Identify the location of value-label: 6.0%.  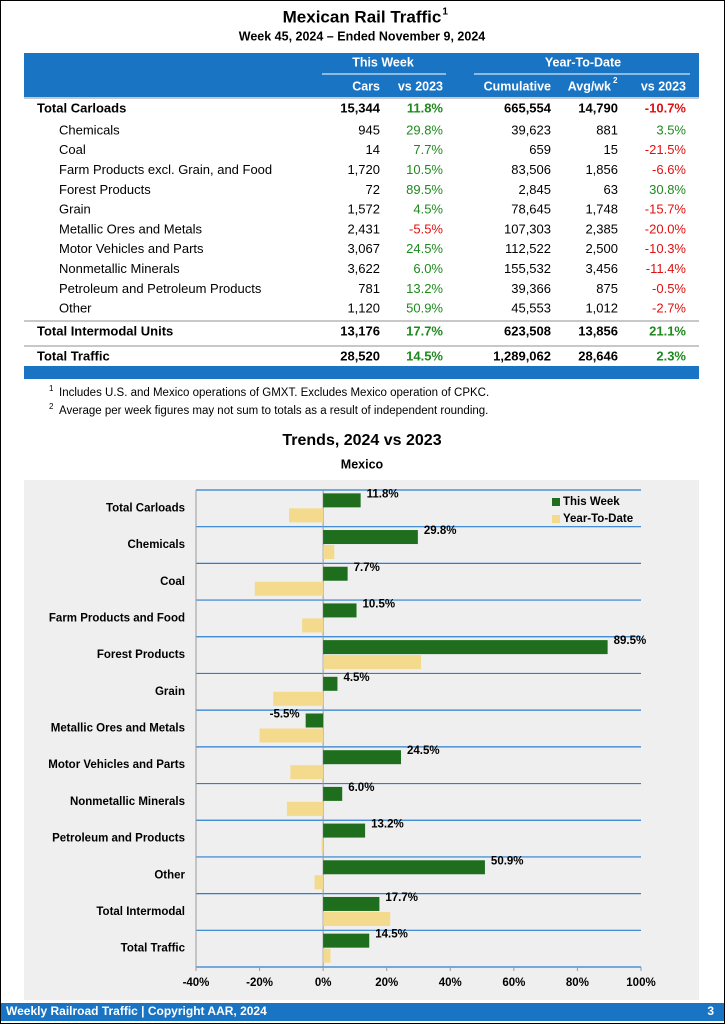
(361, 788).